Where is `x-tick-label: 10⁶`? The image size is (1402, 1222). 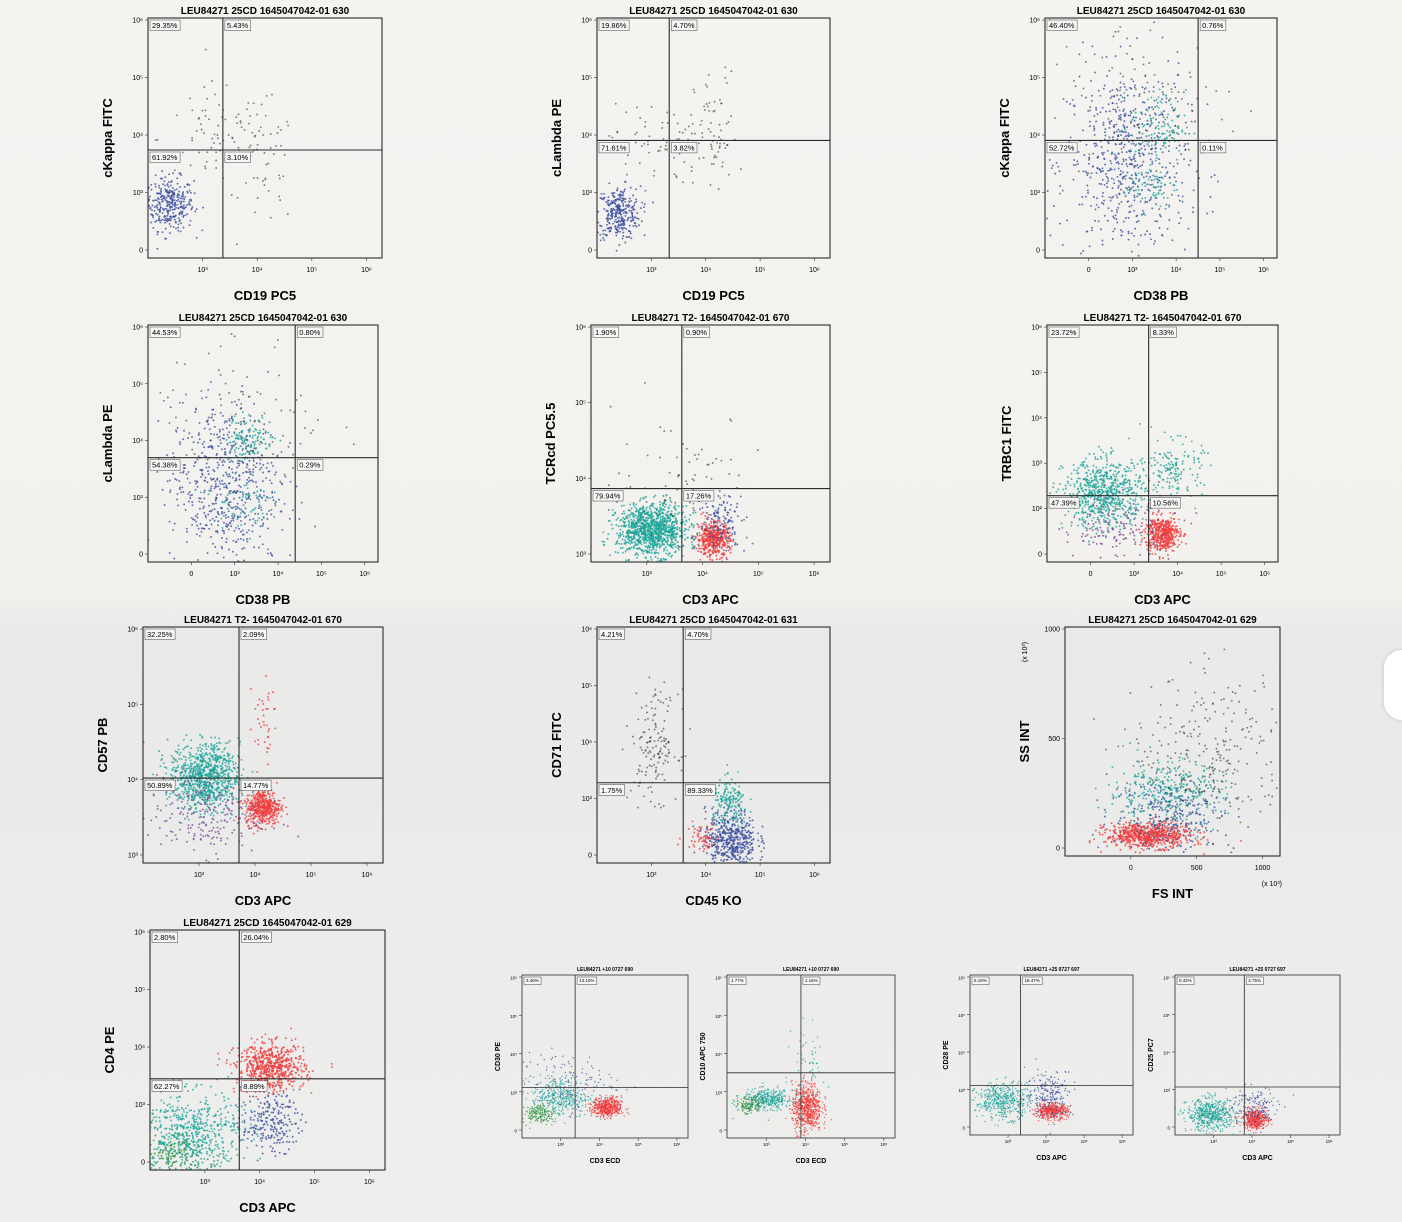
x-tick-label: 10⁶ is located at coordinates (366, 270).